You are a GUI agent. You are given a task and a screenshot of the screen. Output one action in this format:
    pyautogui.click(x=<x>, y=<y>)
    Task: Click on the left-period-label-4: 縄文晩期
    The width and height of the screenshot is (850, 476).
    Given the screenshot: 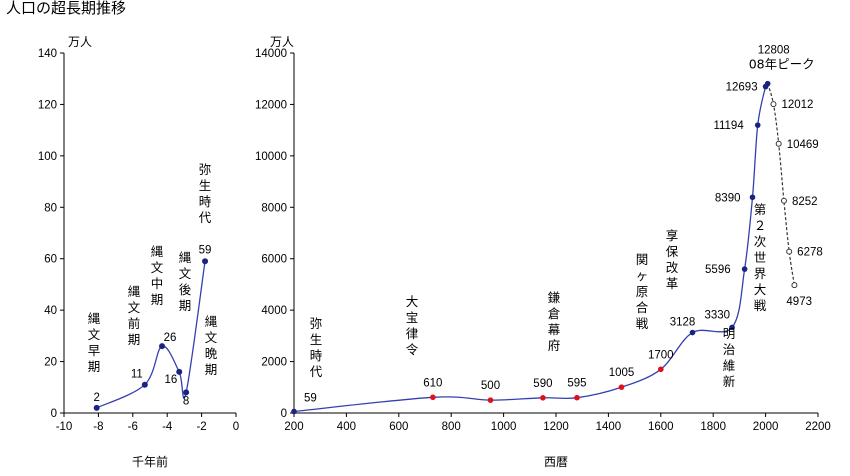 What is the action you would take?
    pyautogui.click(x=211, y=345)
    